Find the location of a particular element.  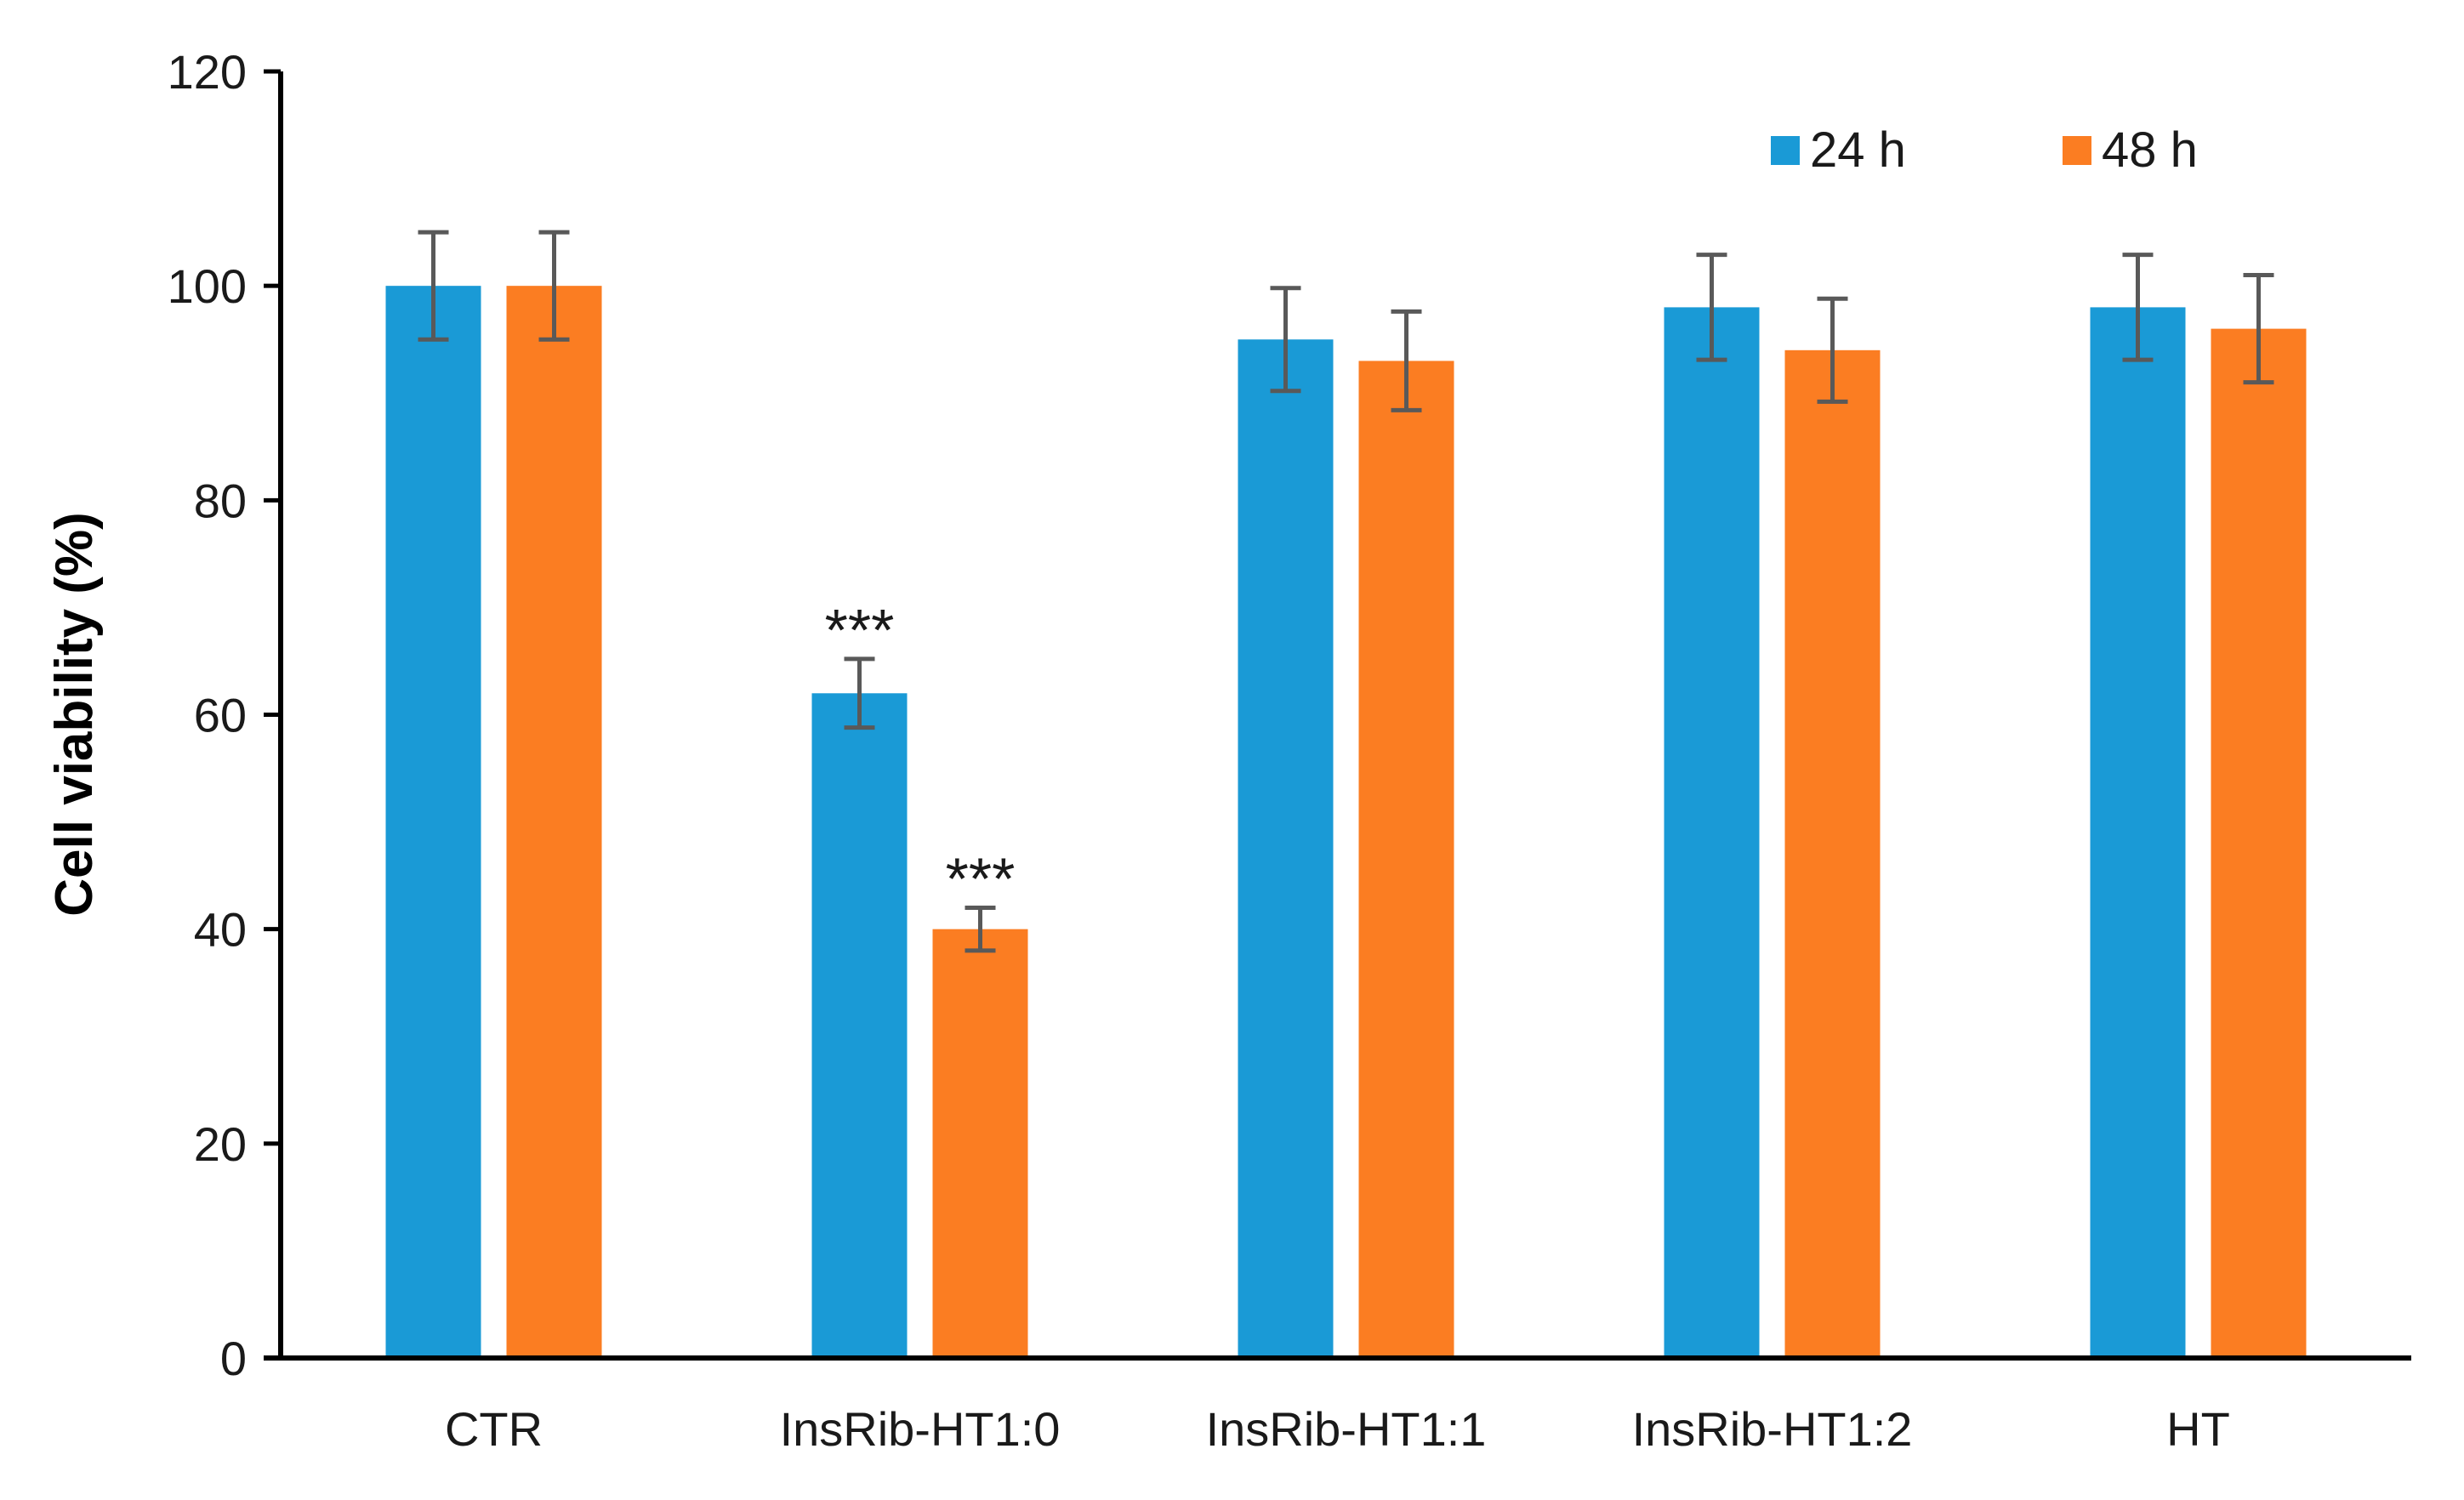

y-tick-label-100: 100 is located at coordinates (207, 286).